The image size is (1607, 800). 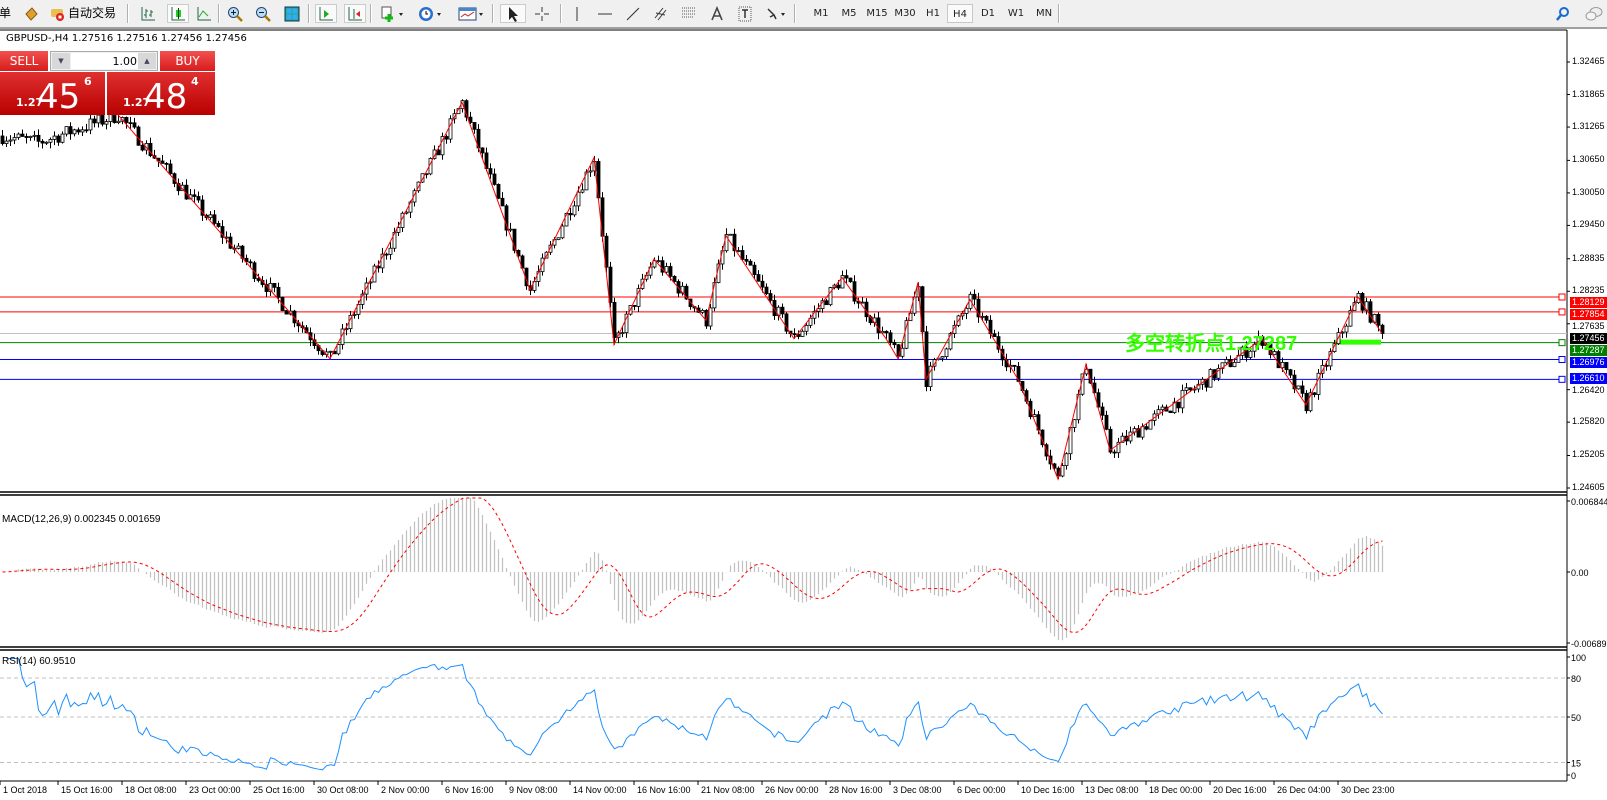 What do you see at coordinates (1044, 13) in the screenshot?
I see `timeframe-mn: MN` at bounding box center [1044, 13].